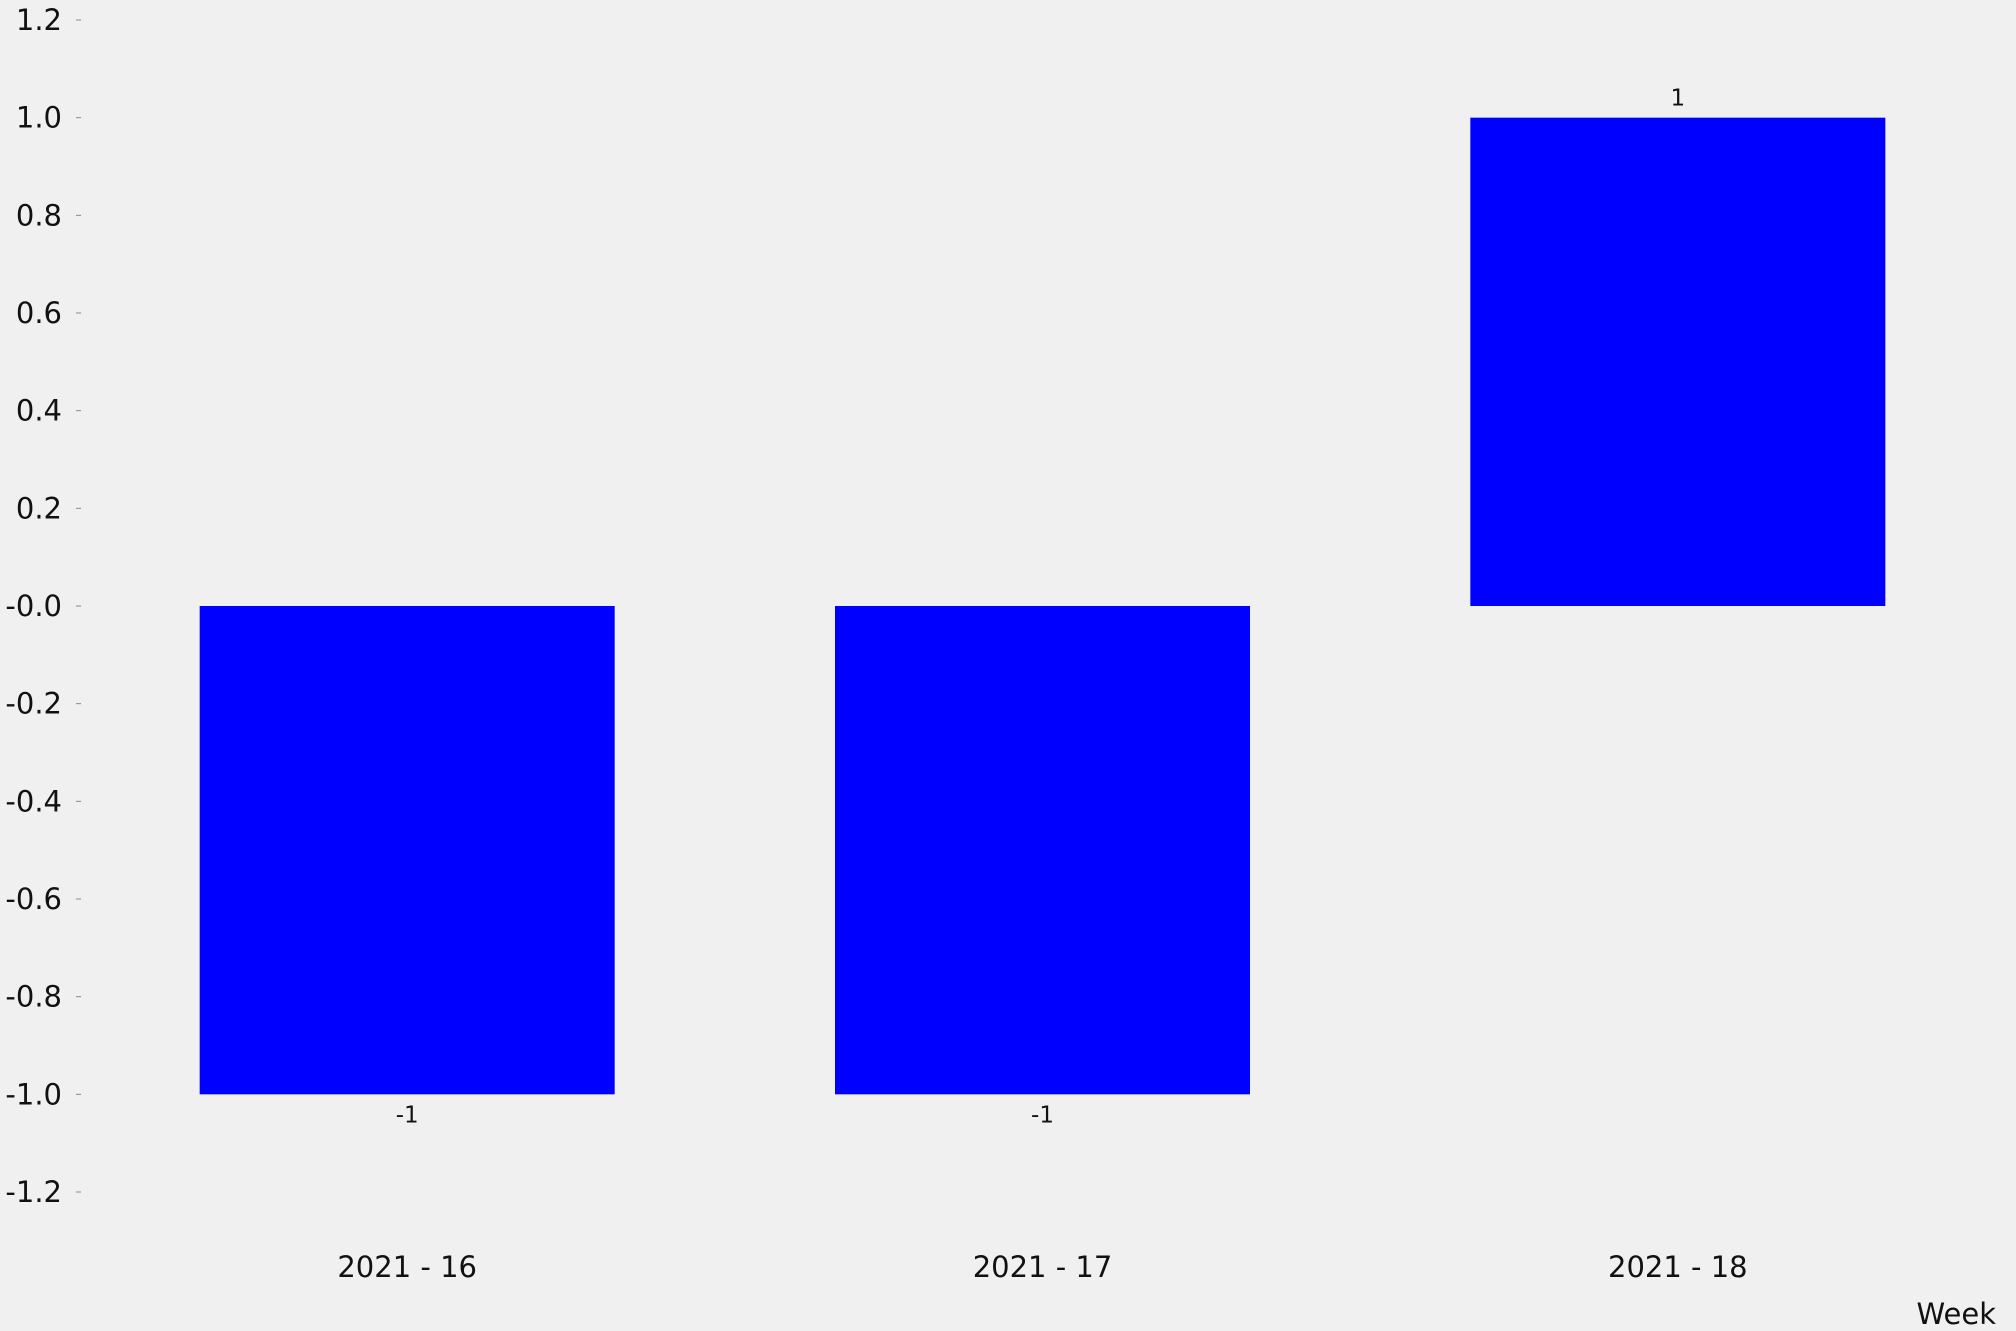 The height and width of the screenshot is (1331, 2016). Describe the element at coordinates (1957, 1314) in the screenshot. I see `x-axis-title: Week` at that location.